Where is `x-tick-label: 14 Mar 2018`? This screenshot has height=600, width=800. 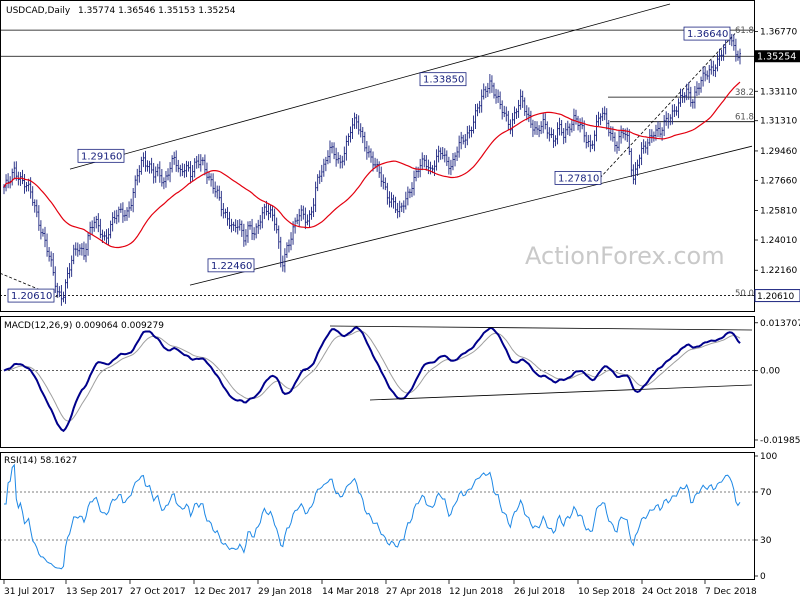
x-tick-label: 14 Mar 2018 is located at coordinates (350, 592).